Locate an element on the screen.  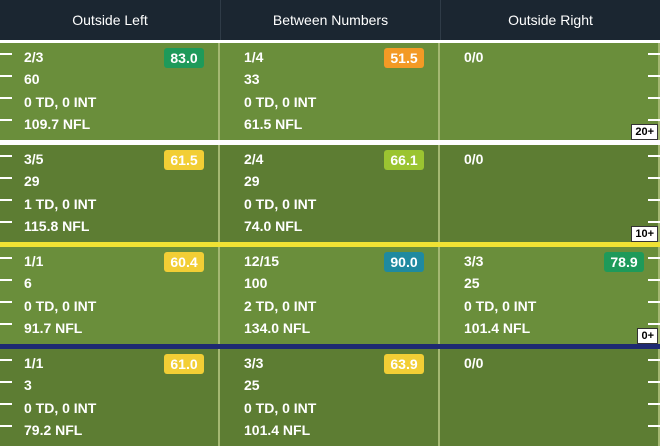
zone-cell: 2/3 60 0 TD, 0 INT 109.7 NFL 83.0 is located at coordinates (110, 91).